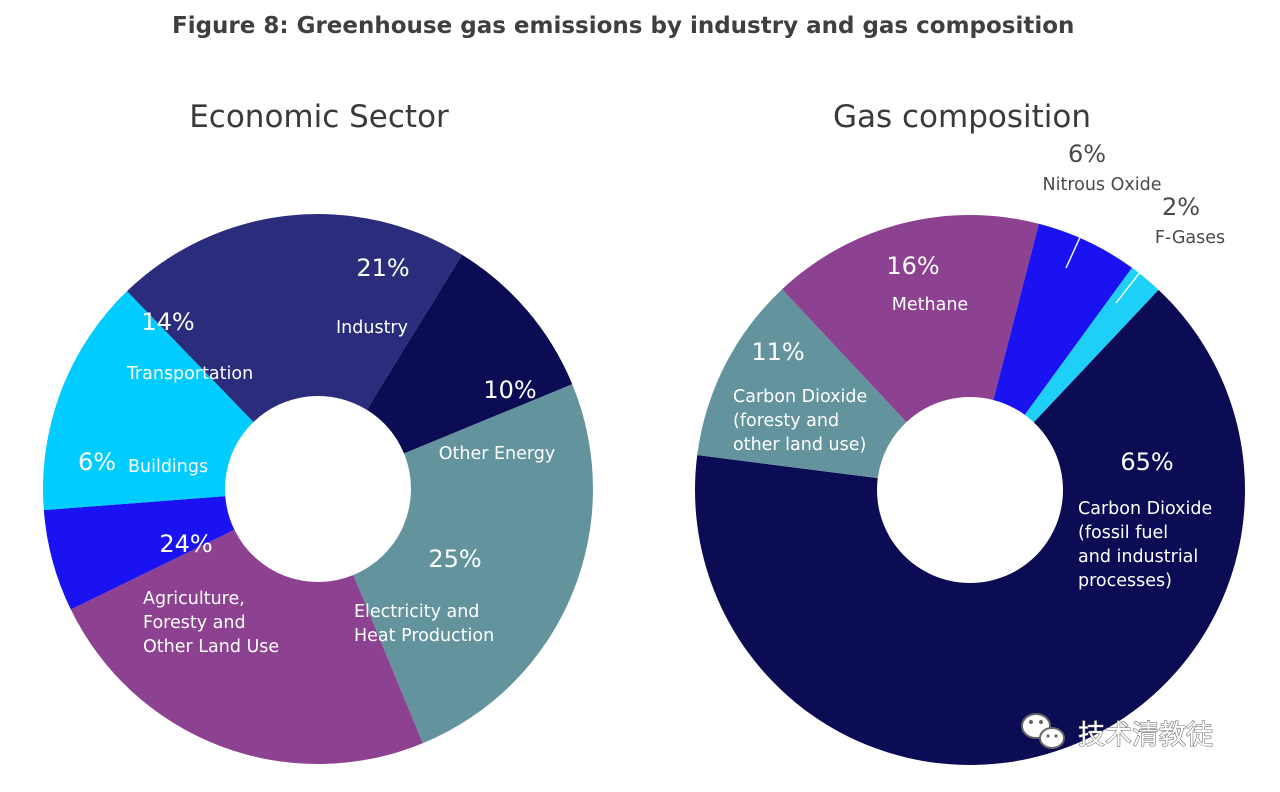  What do you see at coordinates (509, 390) in the screenshot?
I see `pct-label-other-energy: 10%` at bounding box center [509, 390].